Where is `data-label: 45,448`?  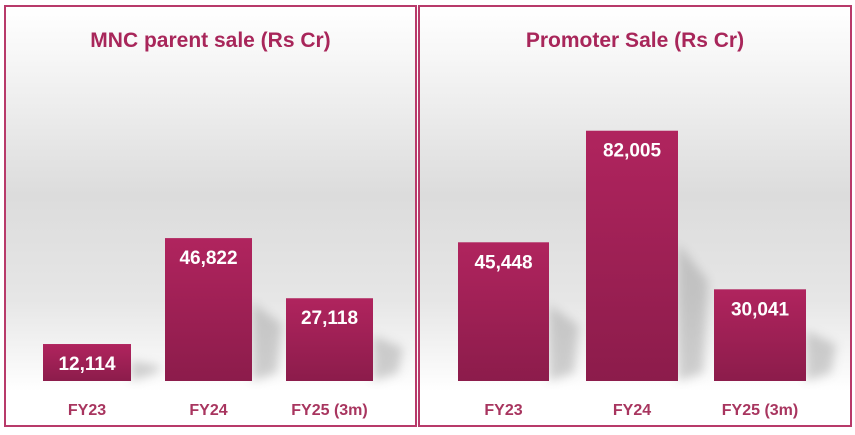 data-label: 45,448 is located at coordinates (503, 262).